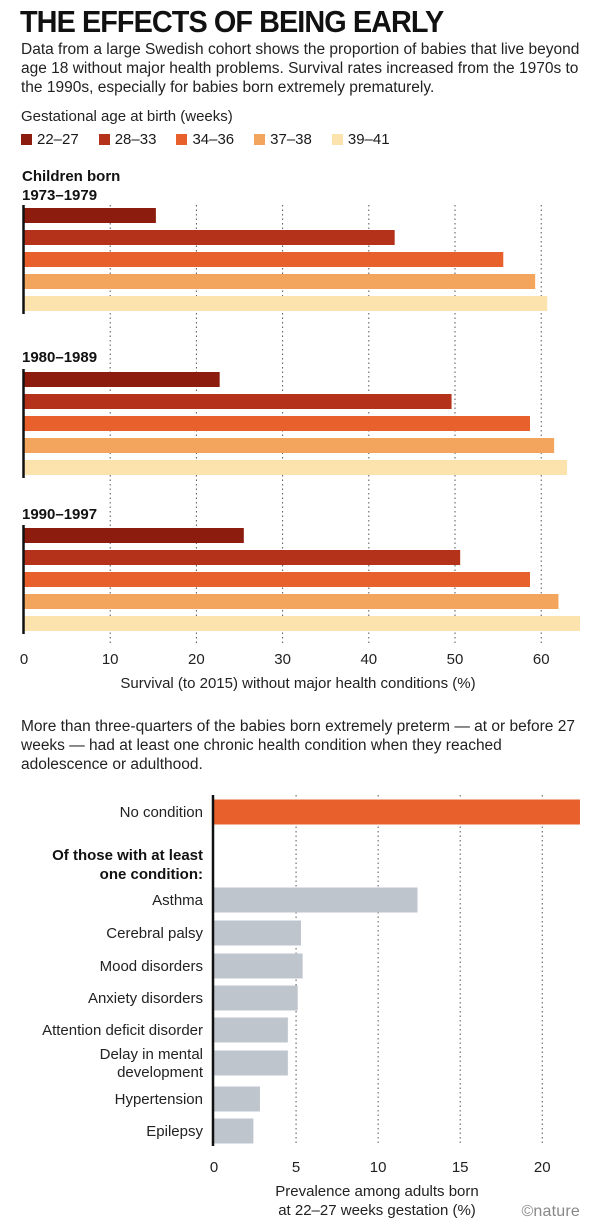  Describe the element at coordinates (541, 659) in the screenshot. I see `x-tick-label: 60` at that location.